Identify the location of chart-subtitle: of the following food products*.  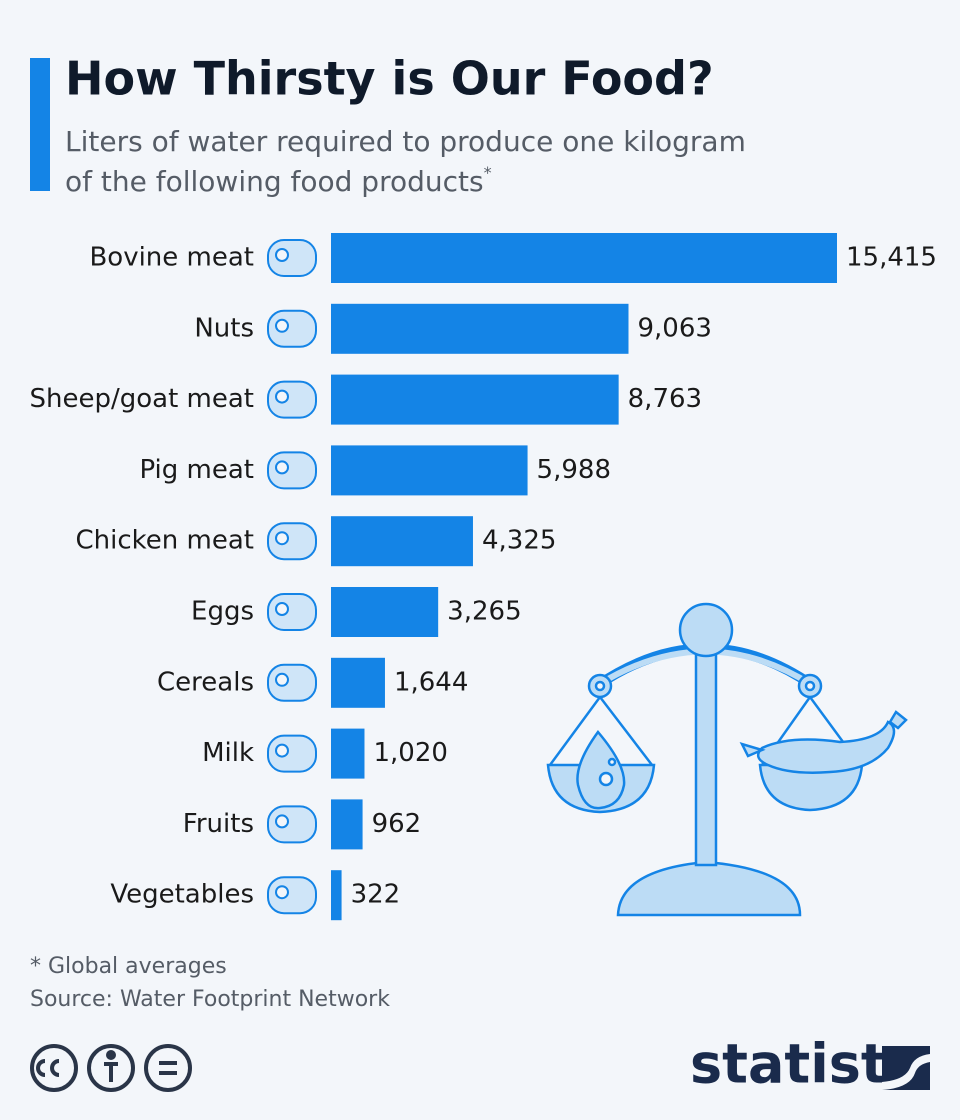
(278, 181).